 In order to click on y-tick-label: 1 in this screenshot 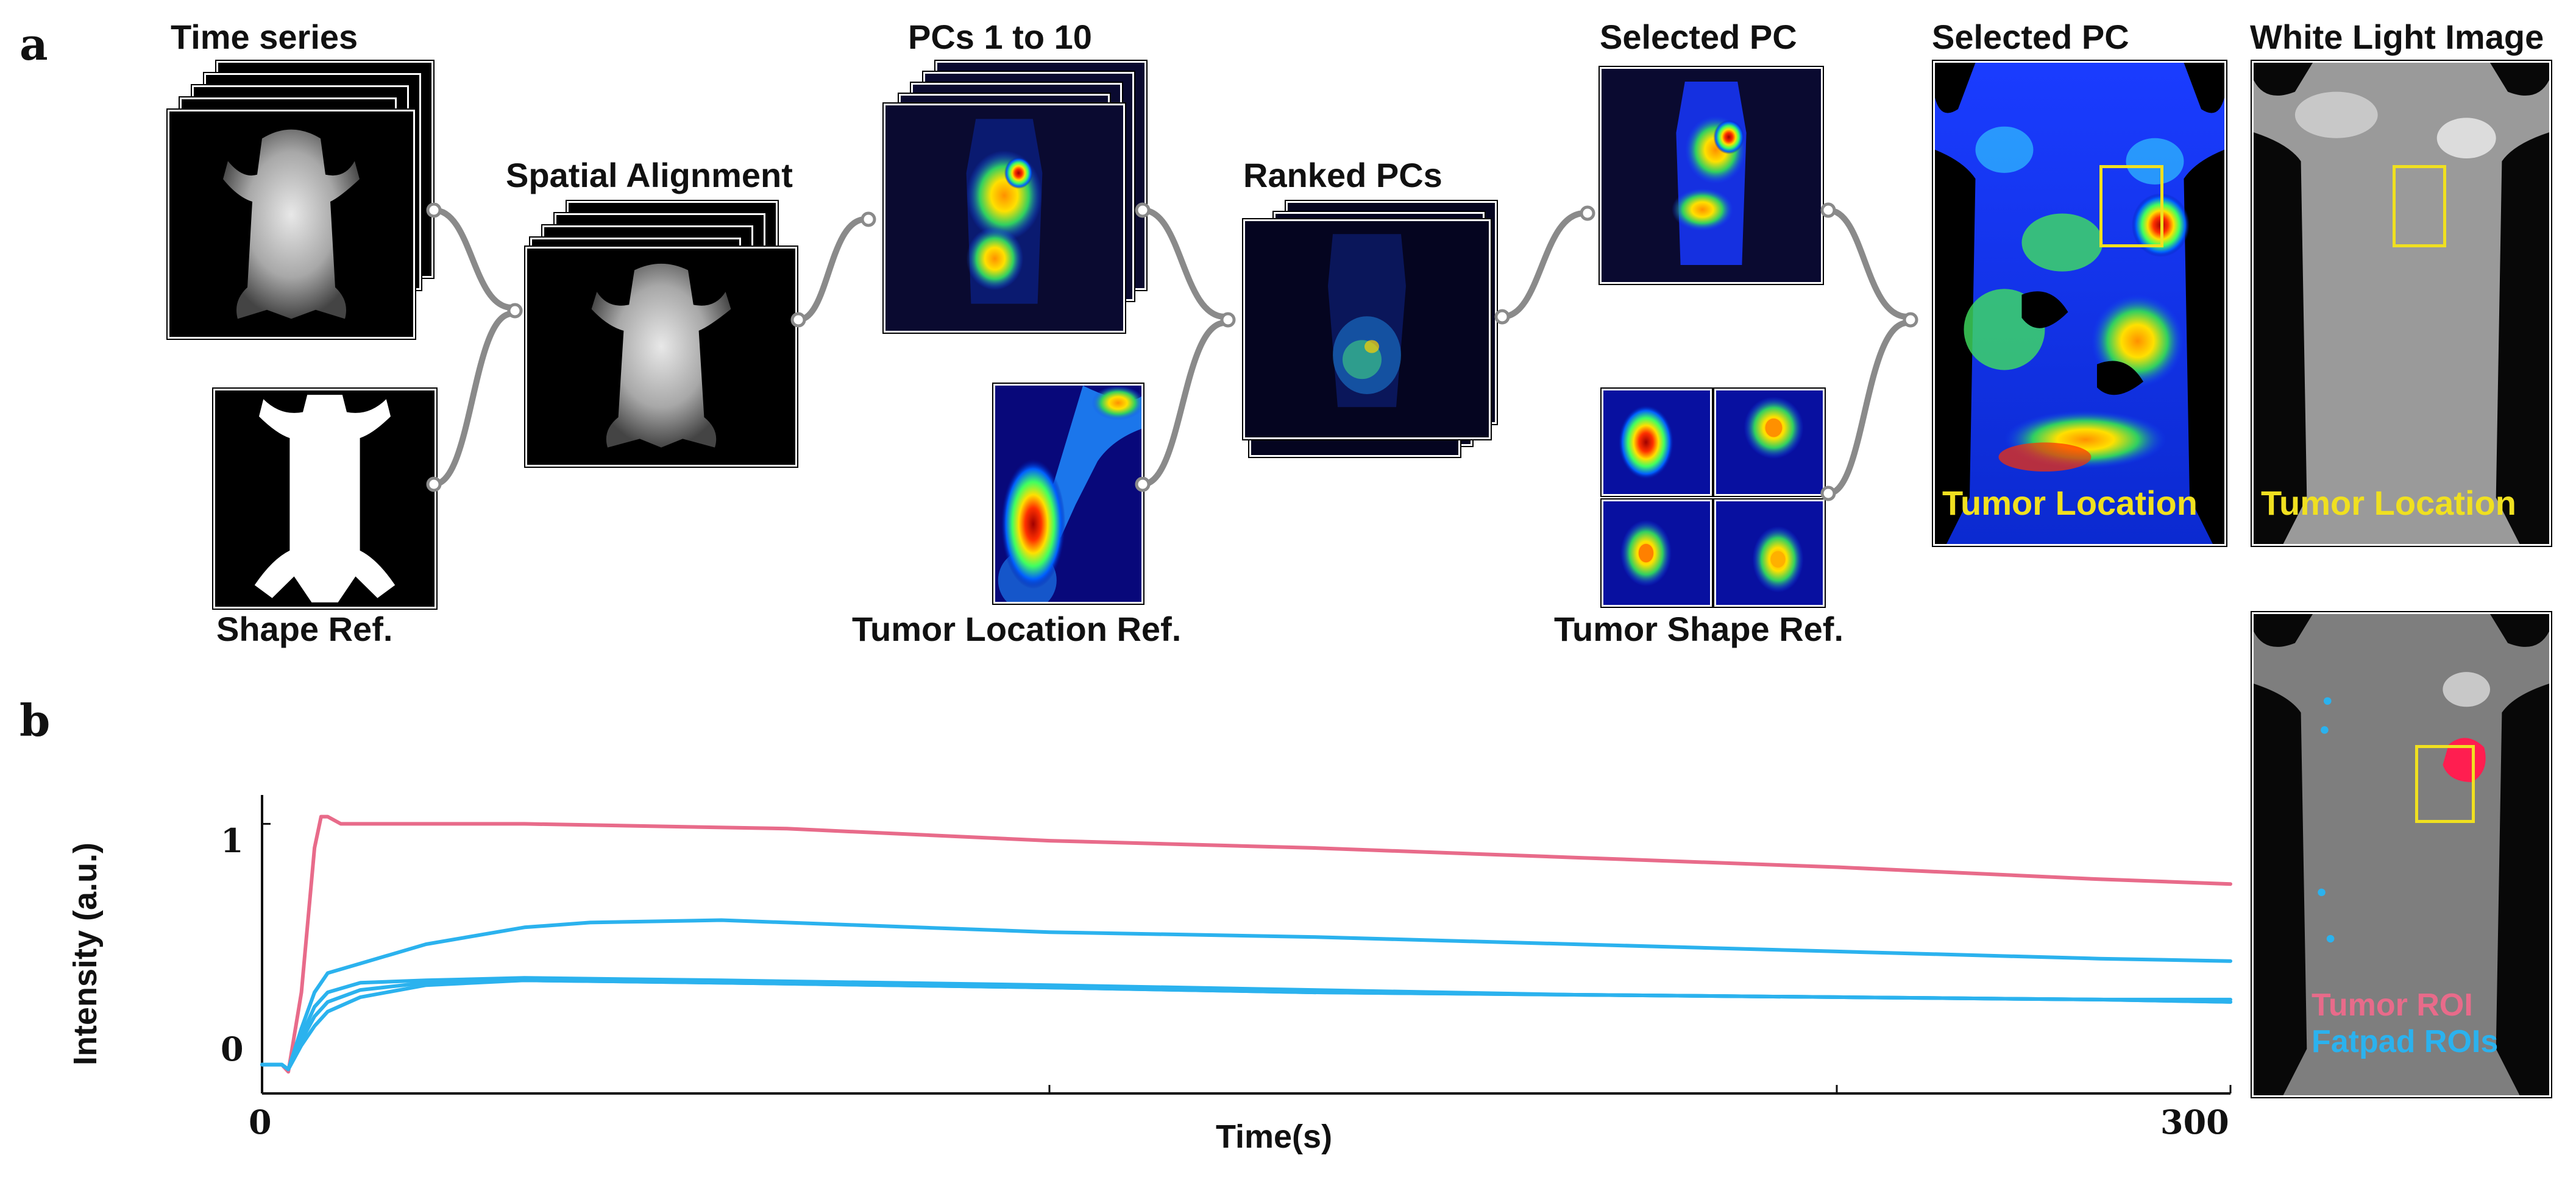, I will do `click(233, 841)`.